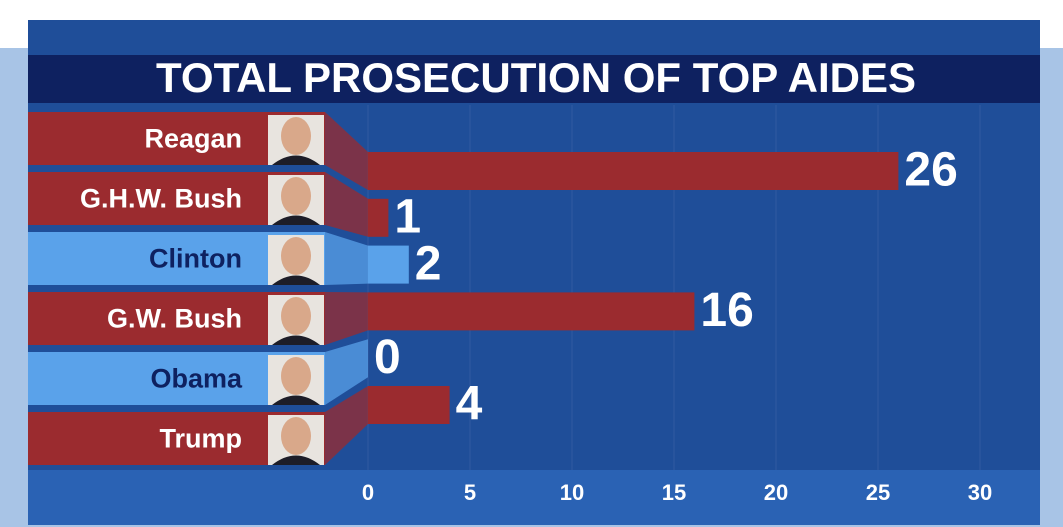 This screenshot has width=1063, height=527. Describe the element at coordinates (196, 379) in the screenshot. I see `category-label: Obama` at that location.